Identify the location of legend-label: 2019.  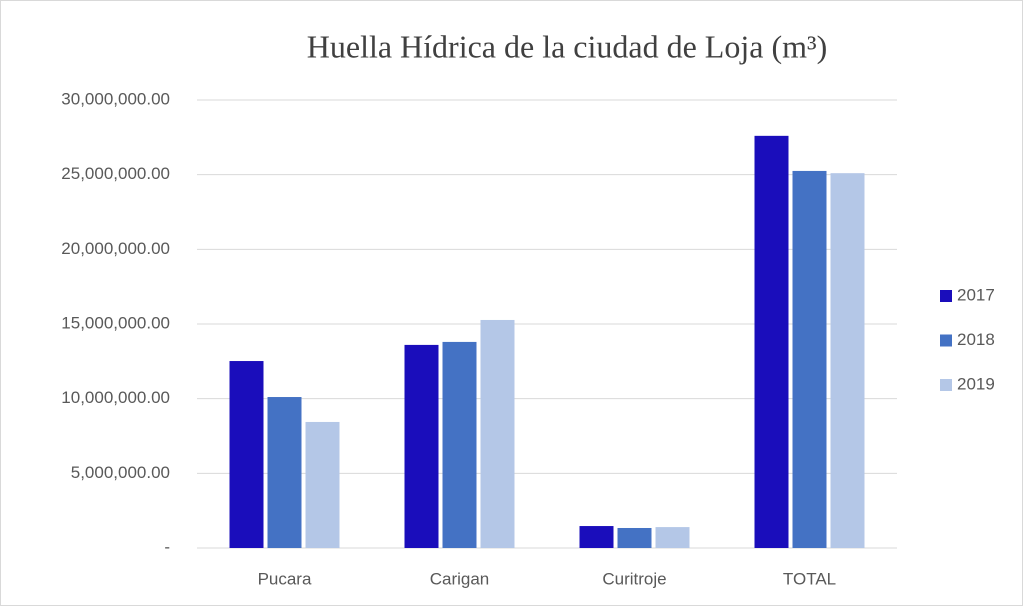
(976, 383).